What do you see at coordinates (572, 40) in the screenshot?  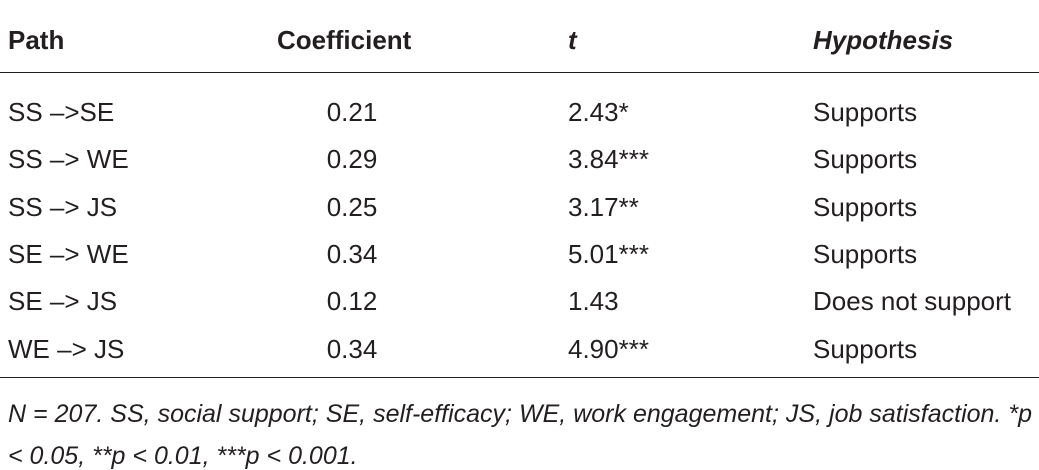 I see `header-cell: t` at bounding box center [572, 40].